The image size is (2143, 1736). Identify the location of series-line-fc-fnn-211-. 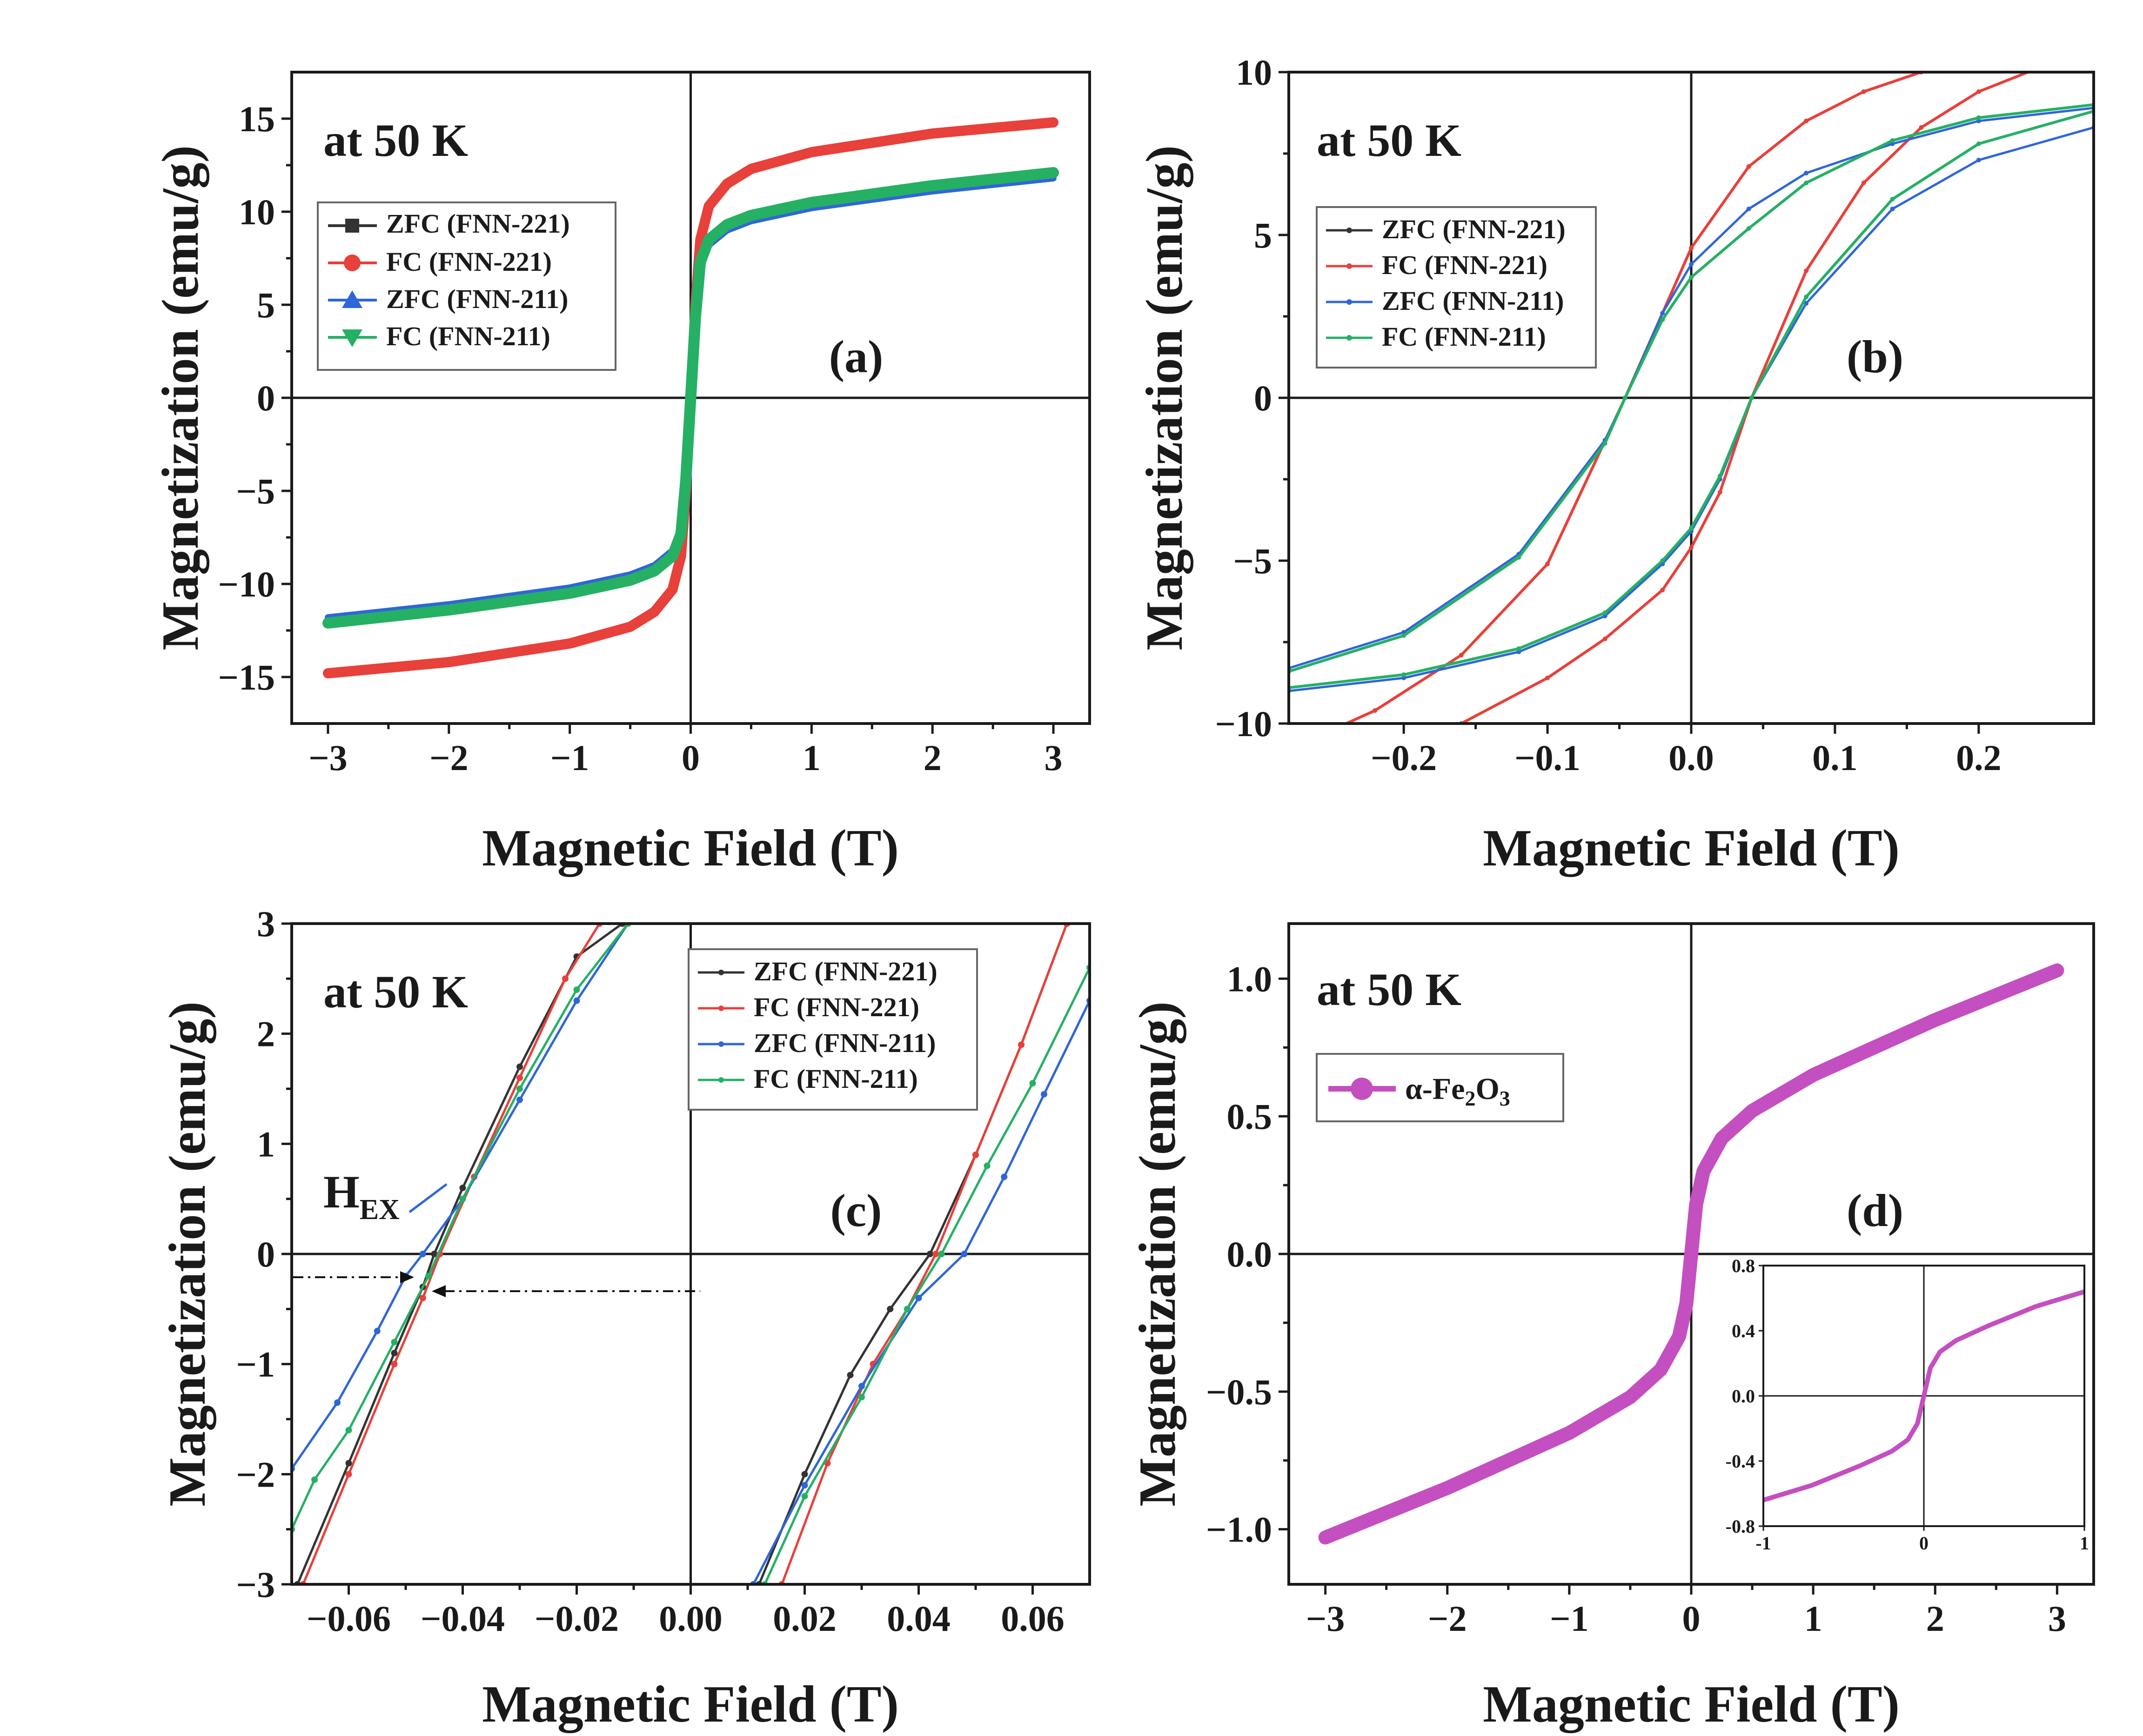
(690, 398).